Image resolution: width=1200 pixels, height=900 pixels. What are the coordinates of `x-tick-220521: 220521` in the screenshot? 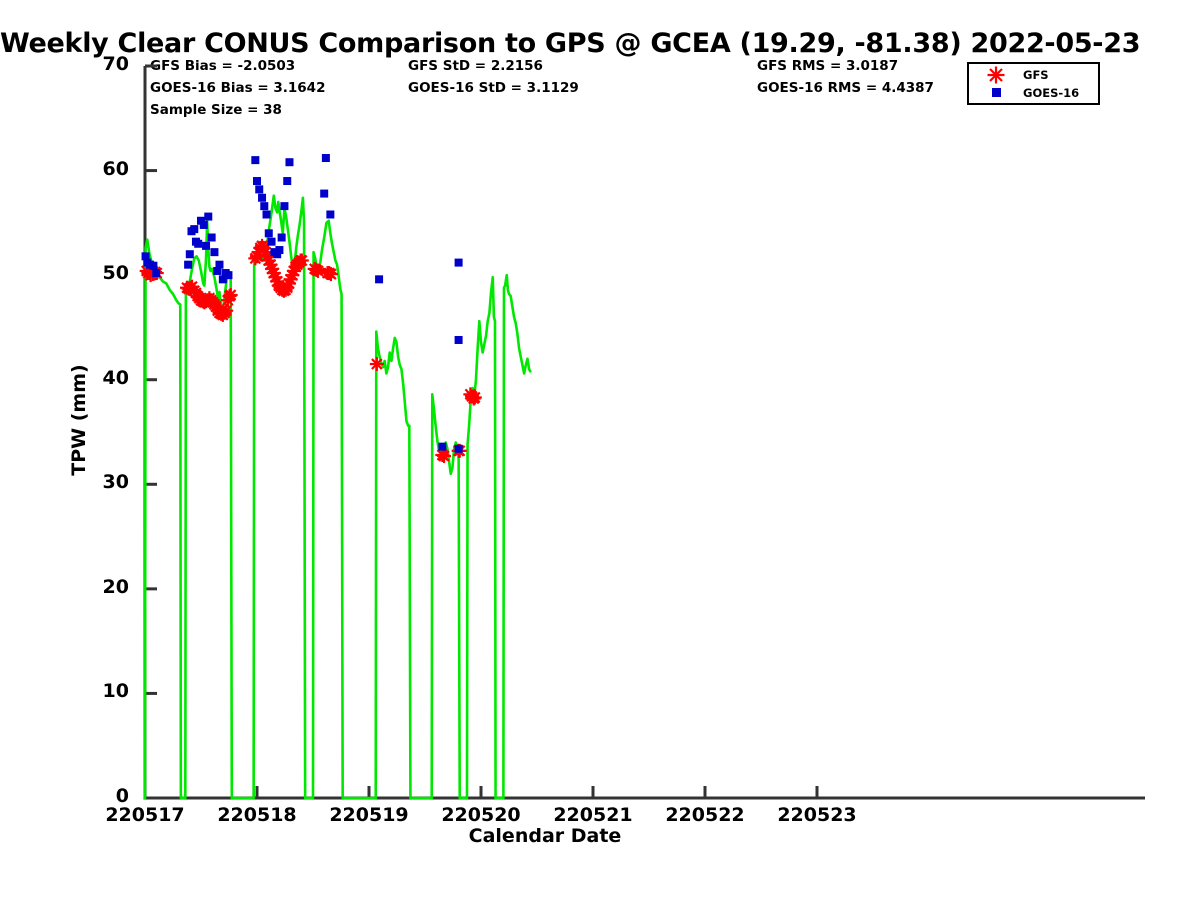 It's located at (593, 815).